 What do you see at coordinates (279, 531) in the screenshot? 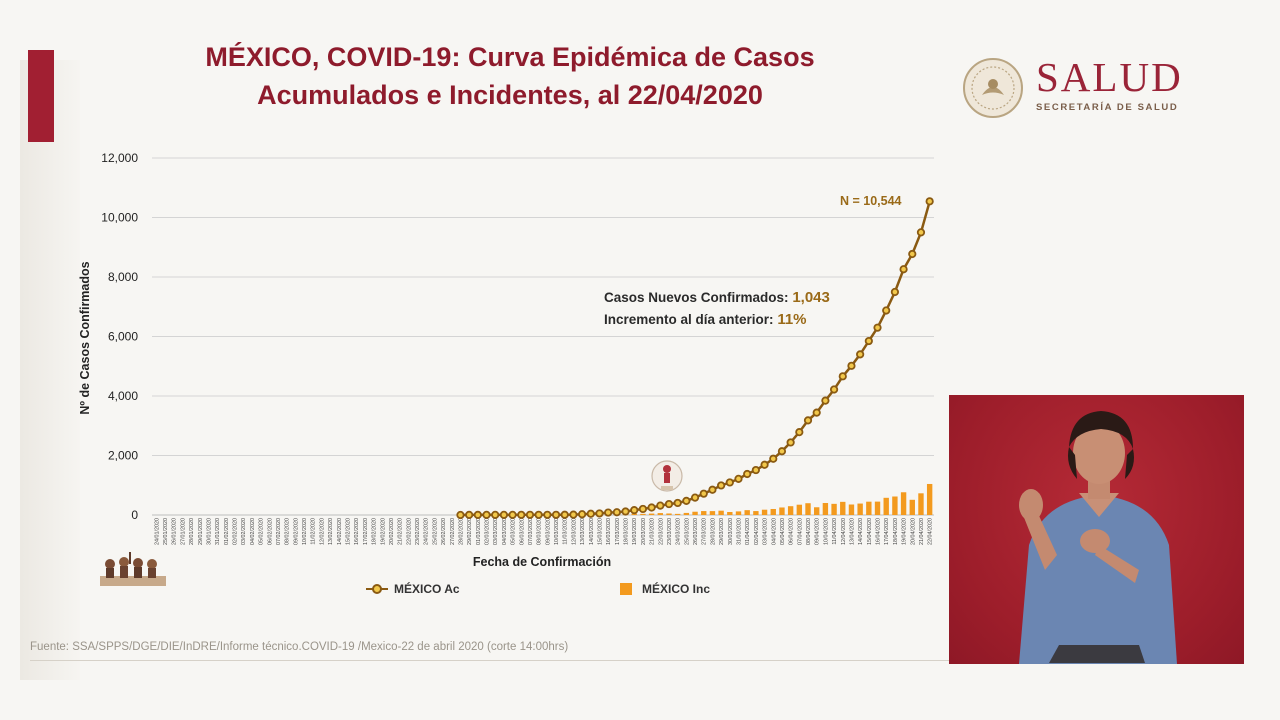
I see `x-tick-label: 07/02/2020` at bounding box center [279, 531].